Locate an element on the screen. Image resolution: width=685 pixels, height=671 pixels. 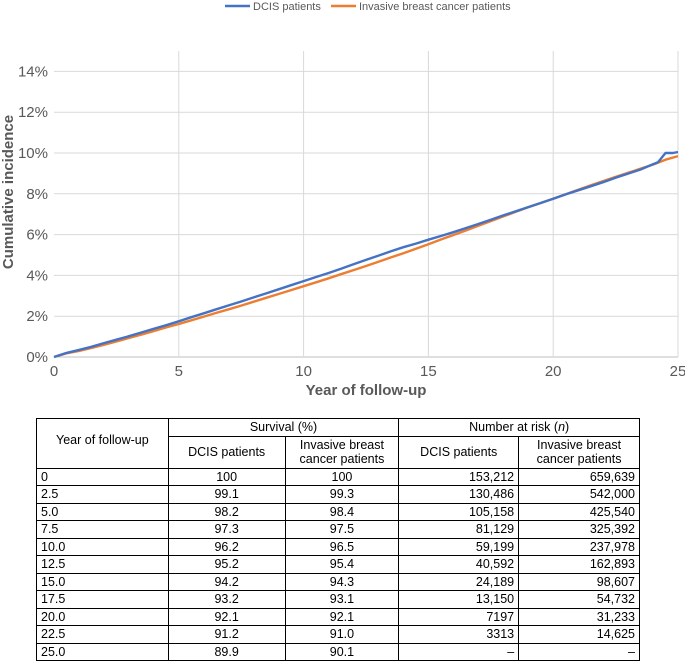
table-cell: 105,158 is located at coordinates (459, 511).